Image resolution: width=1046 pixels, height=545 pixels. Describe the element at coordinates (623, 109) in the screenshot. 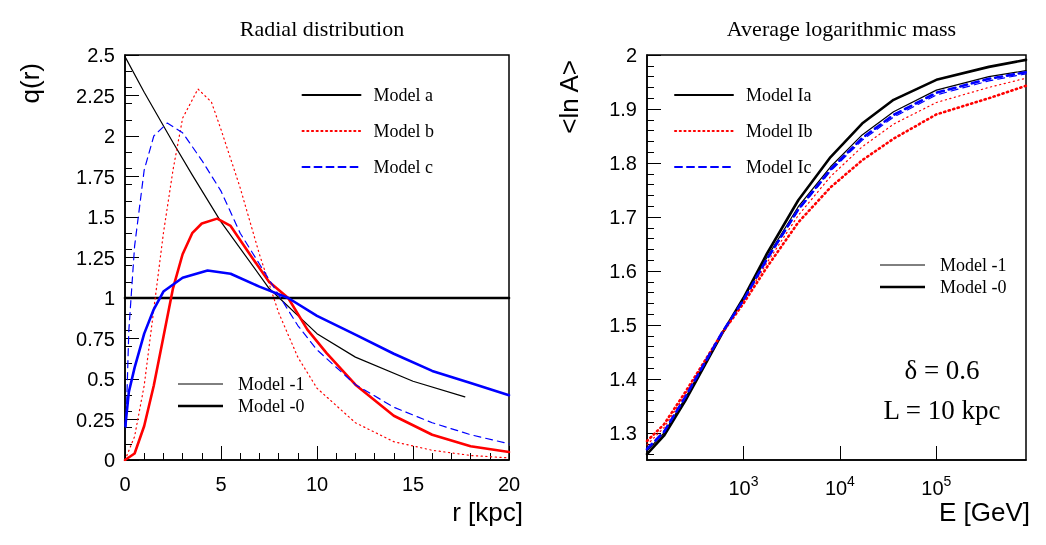

I see `y-tick-label: 1.9` at that location.